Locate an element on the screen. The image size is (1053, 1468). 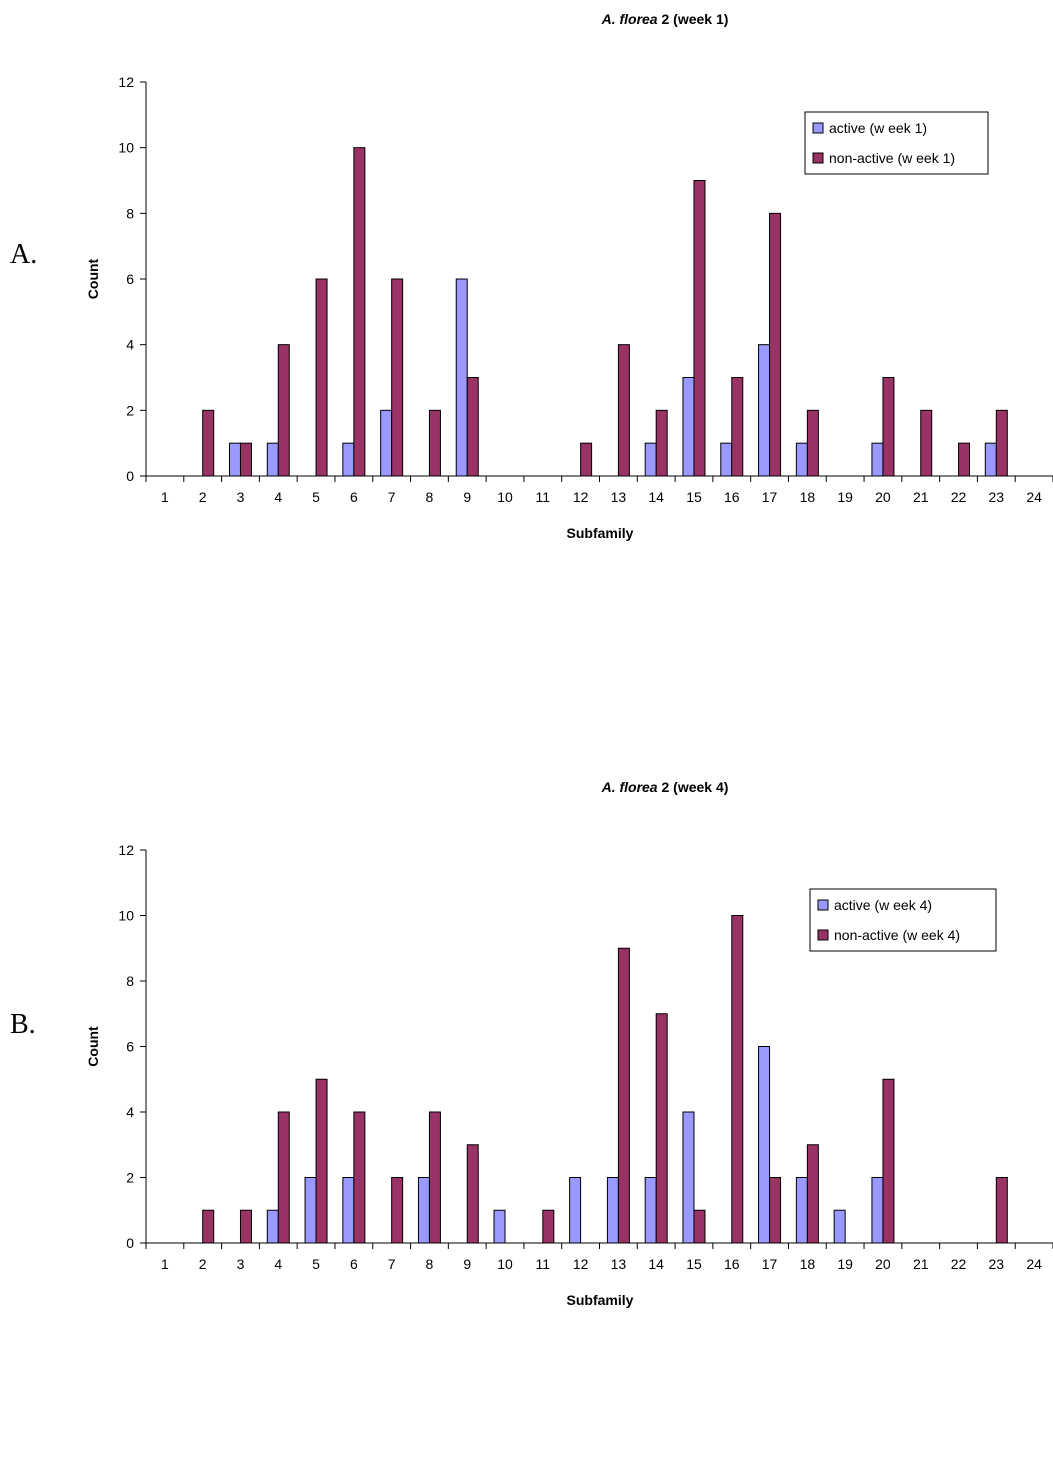
y-tick-label: 0 is located at coordinates (130, 476).